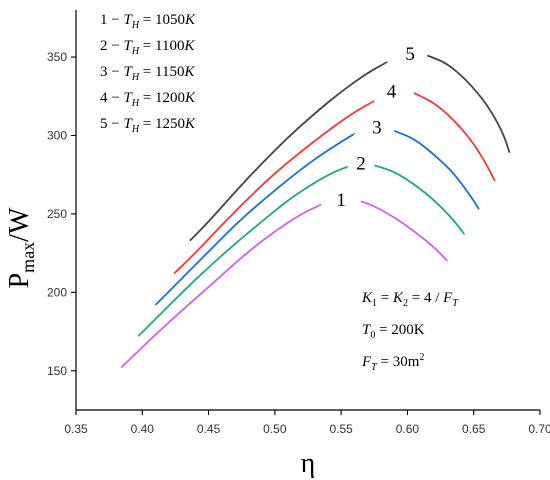  What do you see at coordinates (275, 429) in the screenshot?
I see `x-tick-label: 0.50` at bounding box center [275, 429].